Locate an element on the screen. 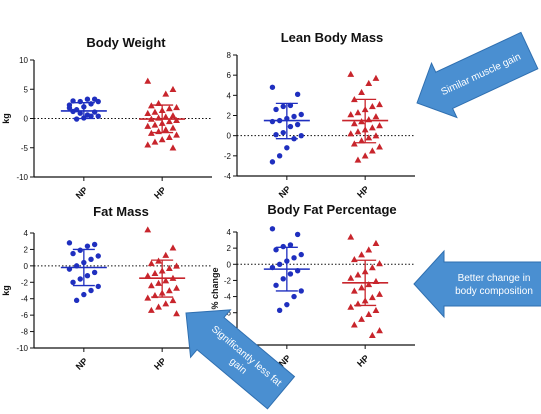 The height and width of the screenshot is (414, 541). series-np is located at coordinates (83, 109).